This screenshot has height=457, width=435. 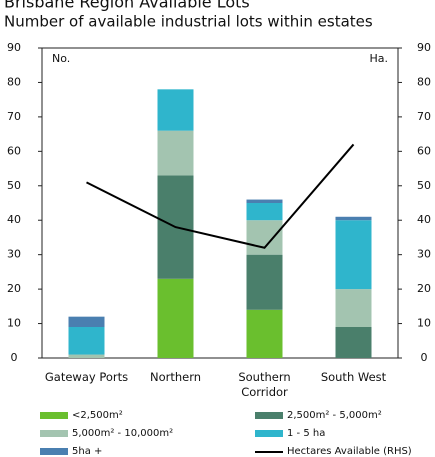 I want to click on y2-tick-label: 80, so click(x=424, y=81).